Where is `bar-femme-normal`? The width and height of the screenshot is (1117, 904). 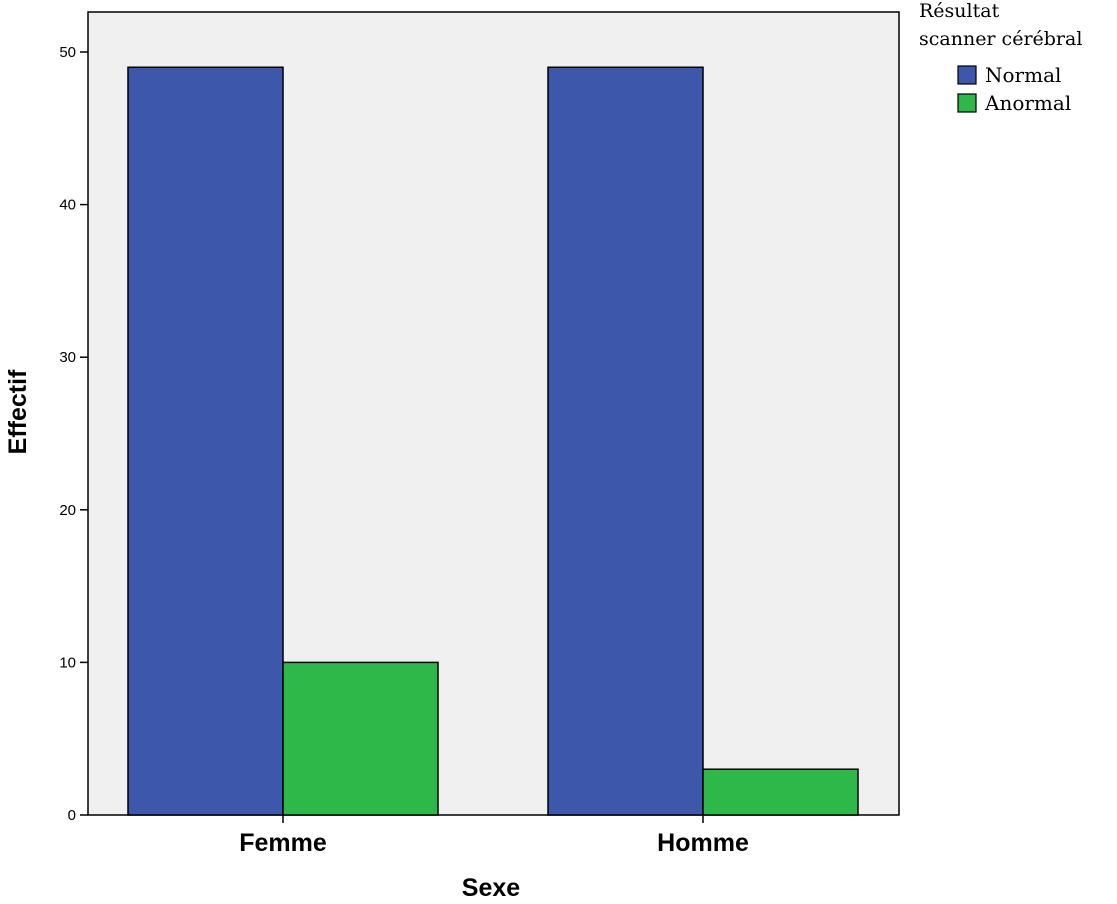 bar-femme-normal is located at coordinates (205, 441).